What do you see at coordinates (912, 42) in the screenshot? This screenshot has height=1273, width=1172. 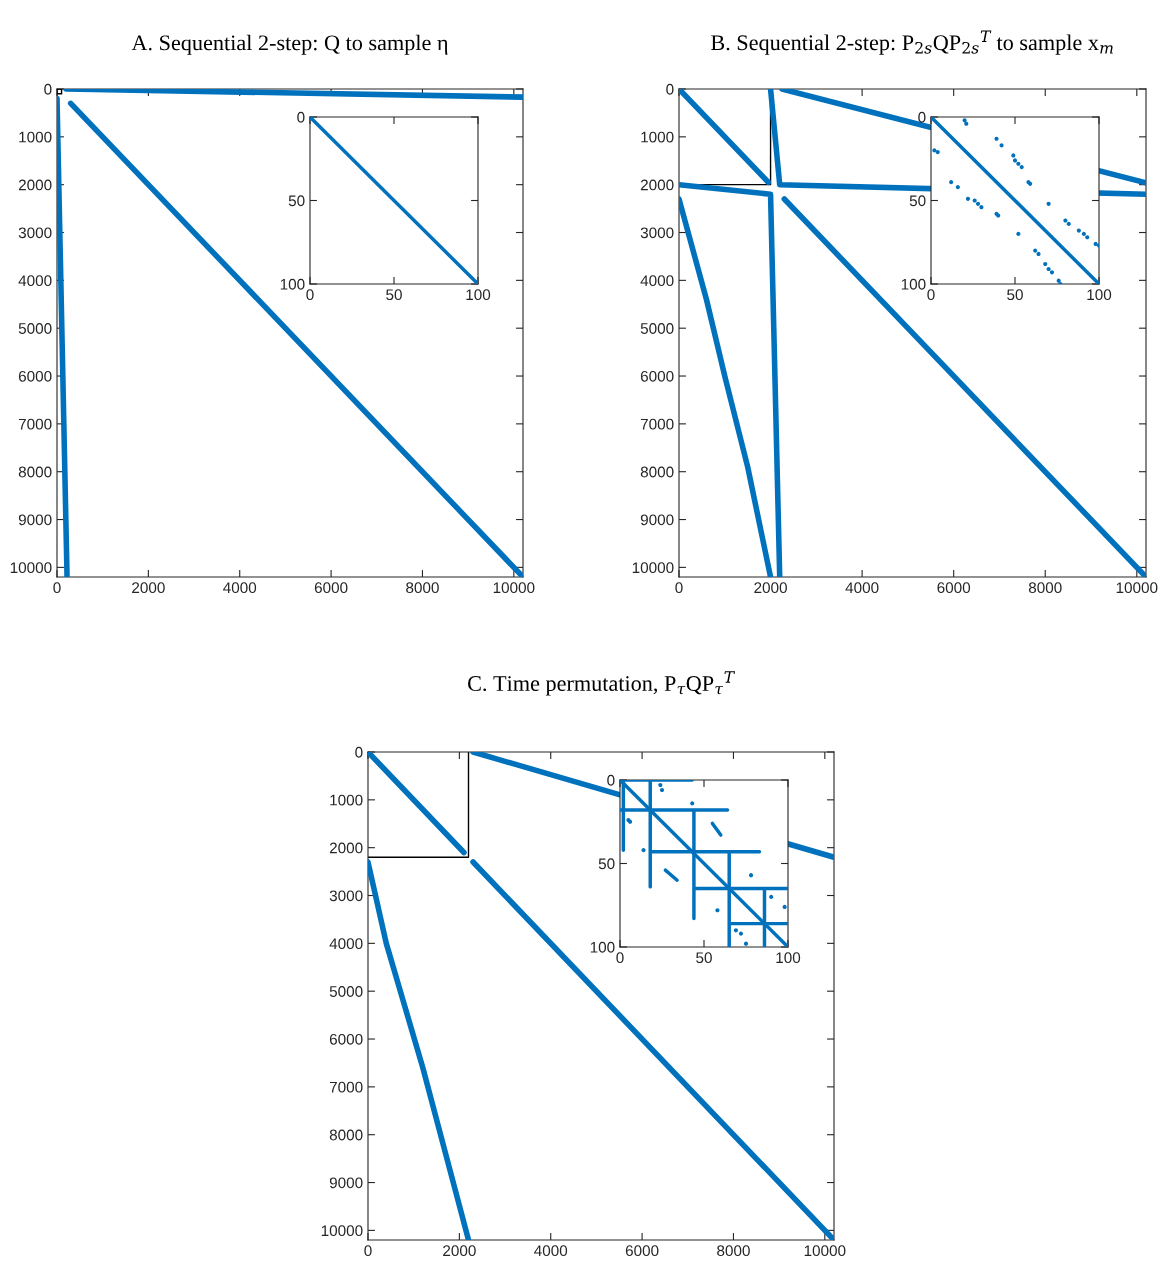 I see `chart-title: B. Sequential 2-step: P$_{2s}$QP$_{2s}$$^{T}$ to sample x$_{m}$` at bounding box center [912, 42].